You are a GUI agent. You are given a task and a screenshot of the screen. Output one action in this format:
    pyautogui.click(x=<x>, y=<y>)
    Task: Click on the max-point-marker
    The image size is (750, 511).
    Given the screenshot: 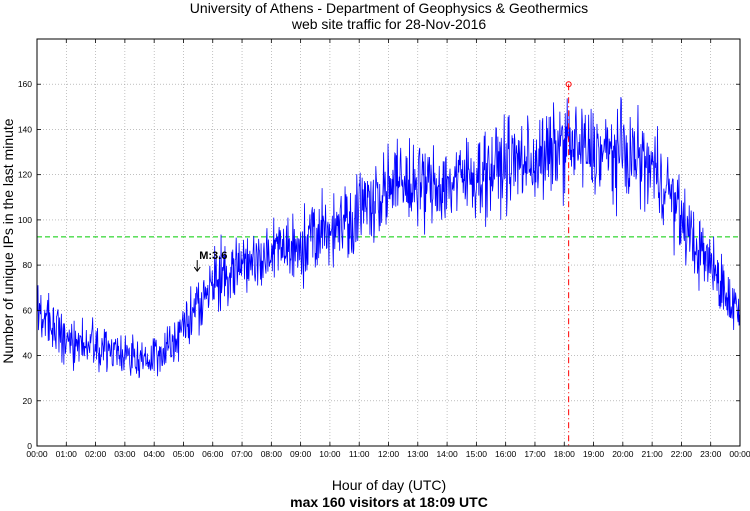 What is the action you would take?
    pyautogui.click(x=568, y=84)
    